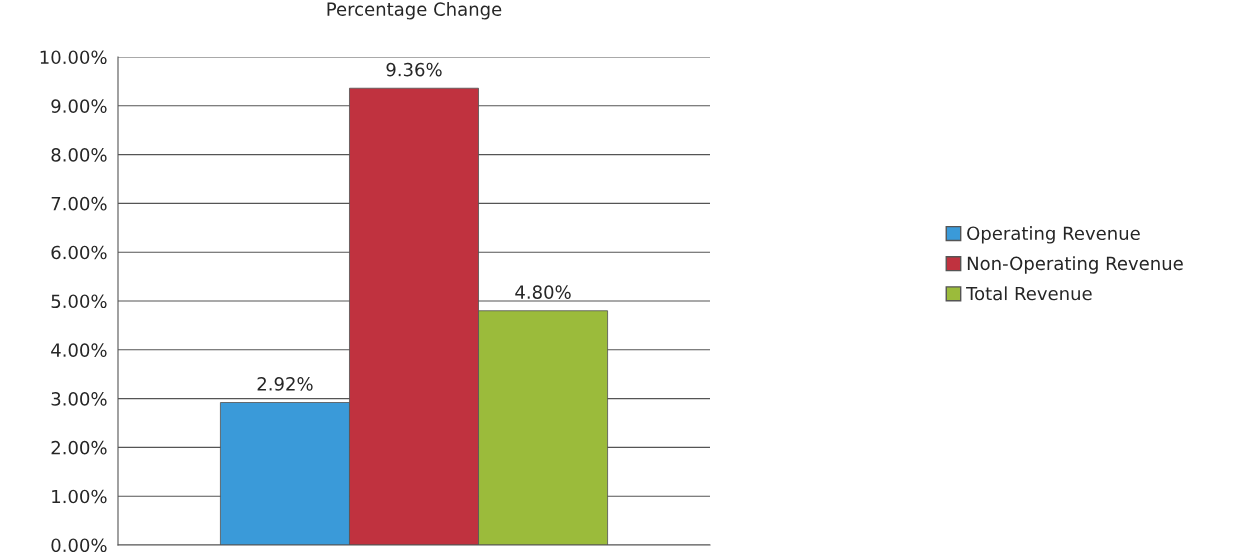  Describe the element at coordinates (79, 106) in the screenshot. I see `y-tick-label: 9.00%` at that location.